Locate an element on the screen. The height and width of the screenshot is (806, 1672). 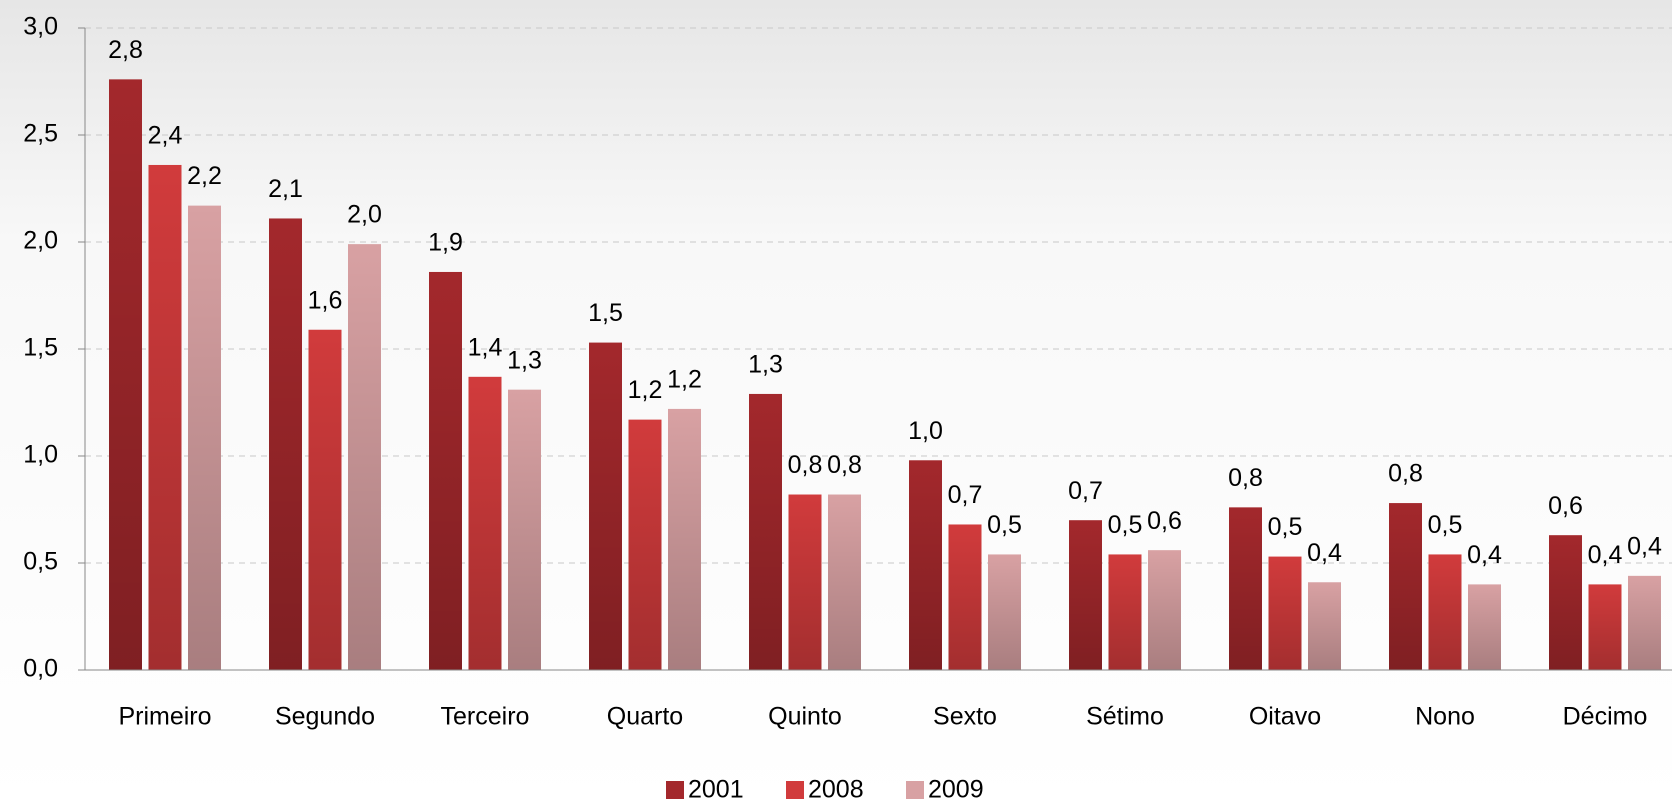
data-label: 2,2 is located at coordinates (204, 176).